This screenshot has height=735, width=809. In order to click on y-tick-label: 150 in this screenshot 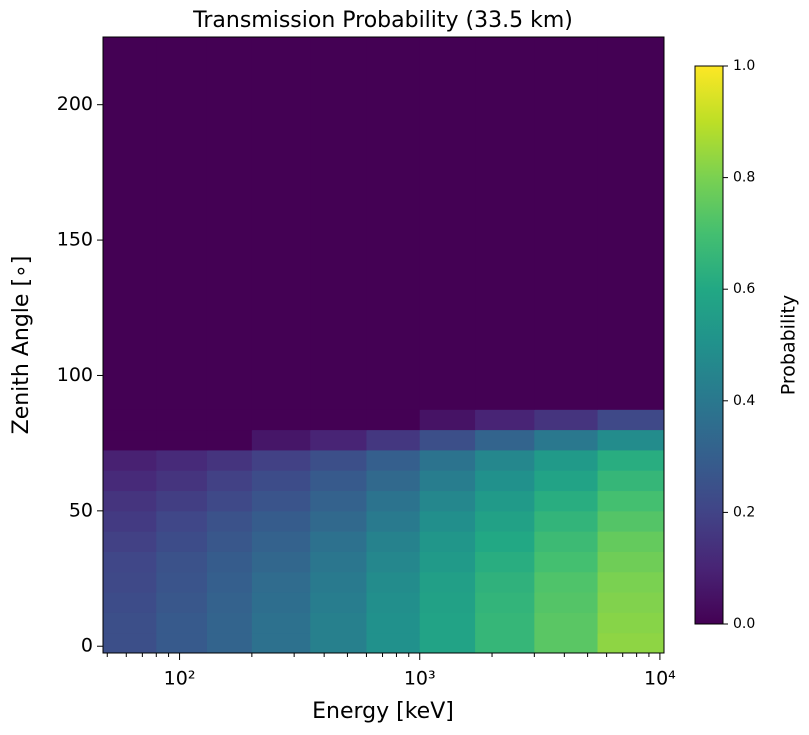, I will do `click(75, 240)`.